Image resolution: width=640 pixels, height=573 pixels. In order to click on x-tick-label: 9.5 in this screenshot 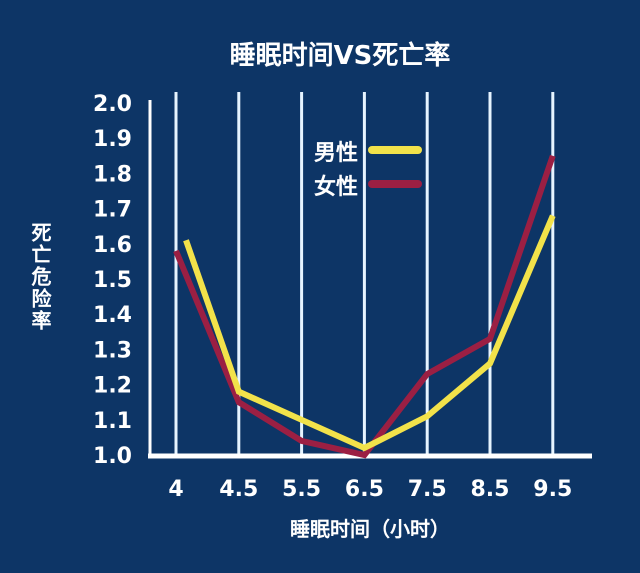, I will do `click(552, 489)`.